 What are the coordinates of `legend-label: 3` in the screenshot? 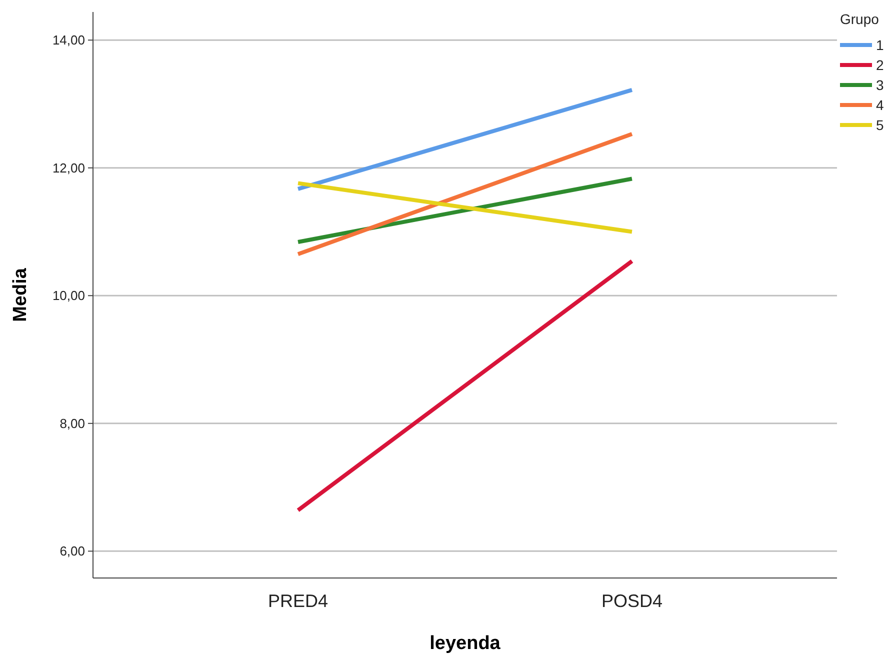 It's located at (880, 84).